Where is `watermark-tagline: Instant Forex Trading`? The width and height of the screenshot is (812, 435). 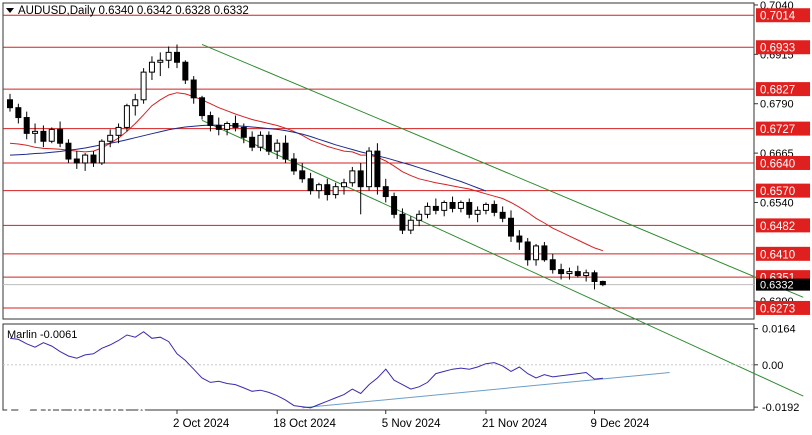
watermark-tagline: Instant Forex Trading is located at coordinates (93, 424).